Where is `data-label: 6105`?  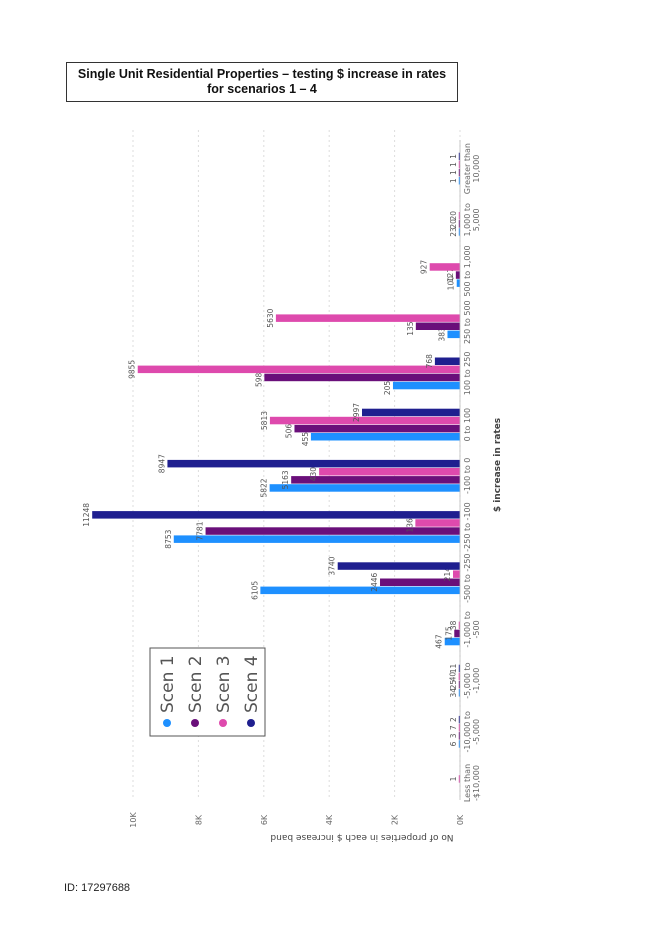 data-label: 6105 is located at coordinates (254, 590).